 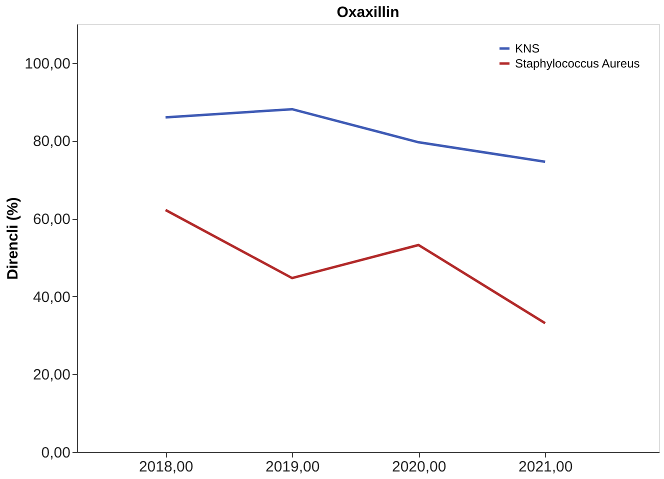 What do you see at coordinates (292, 467) in the screenshot?
I see `x-tick-label: 2019,00` at bounding box center [292, 467].